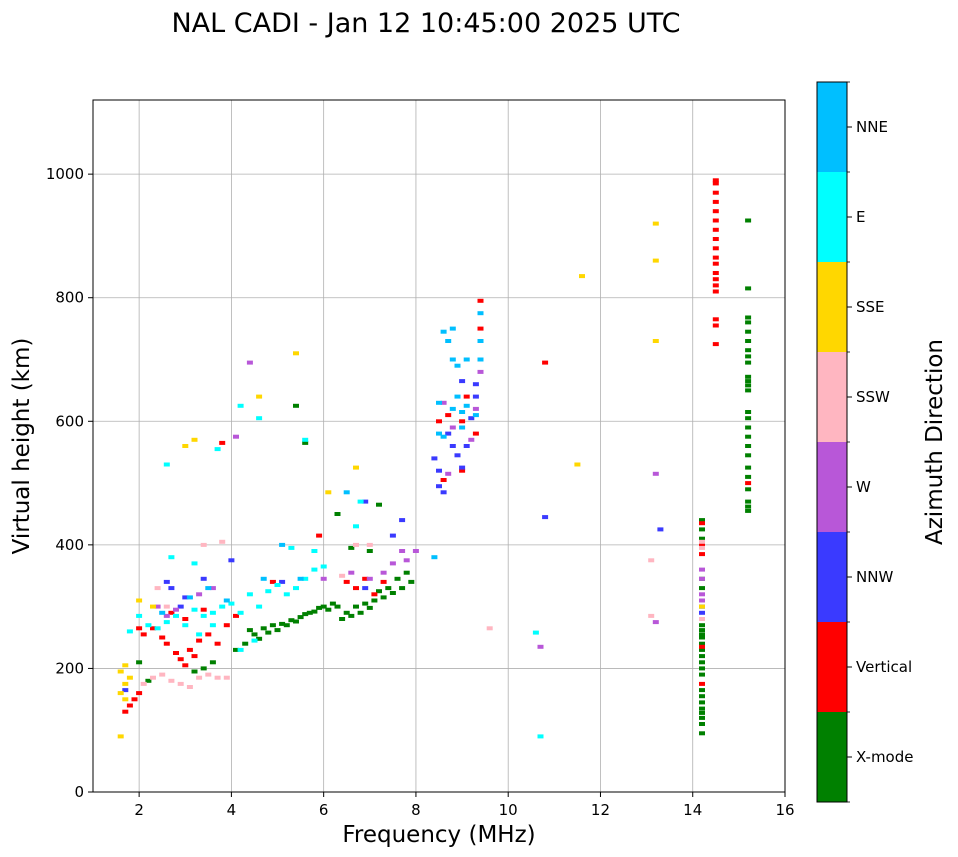  I want to click on x-axis-ticks: 2 4 6 8 10 12 14 16, so click(464, 805).